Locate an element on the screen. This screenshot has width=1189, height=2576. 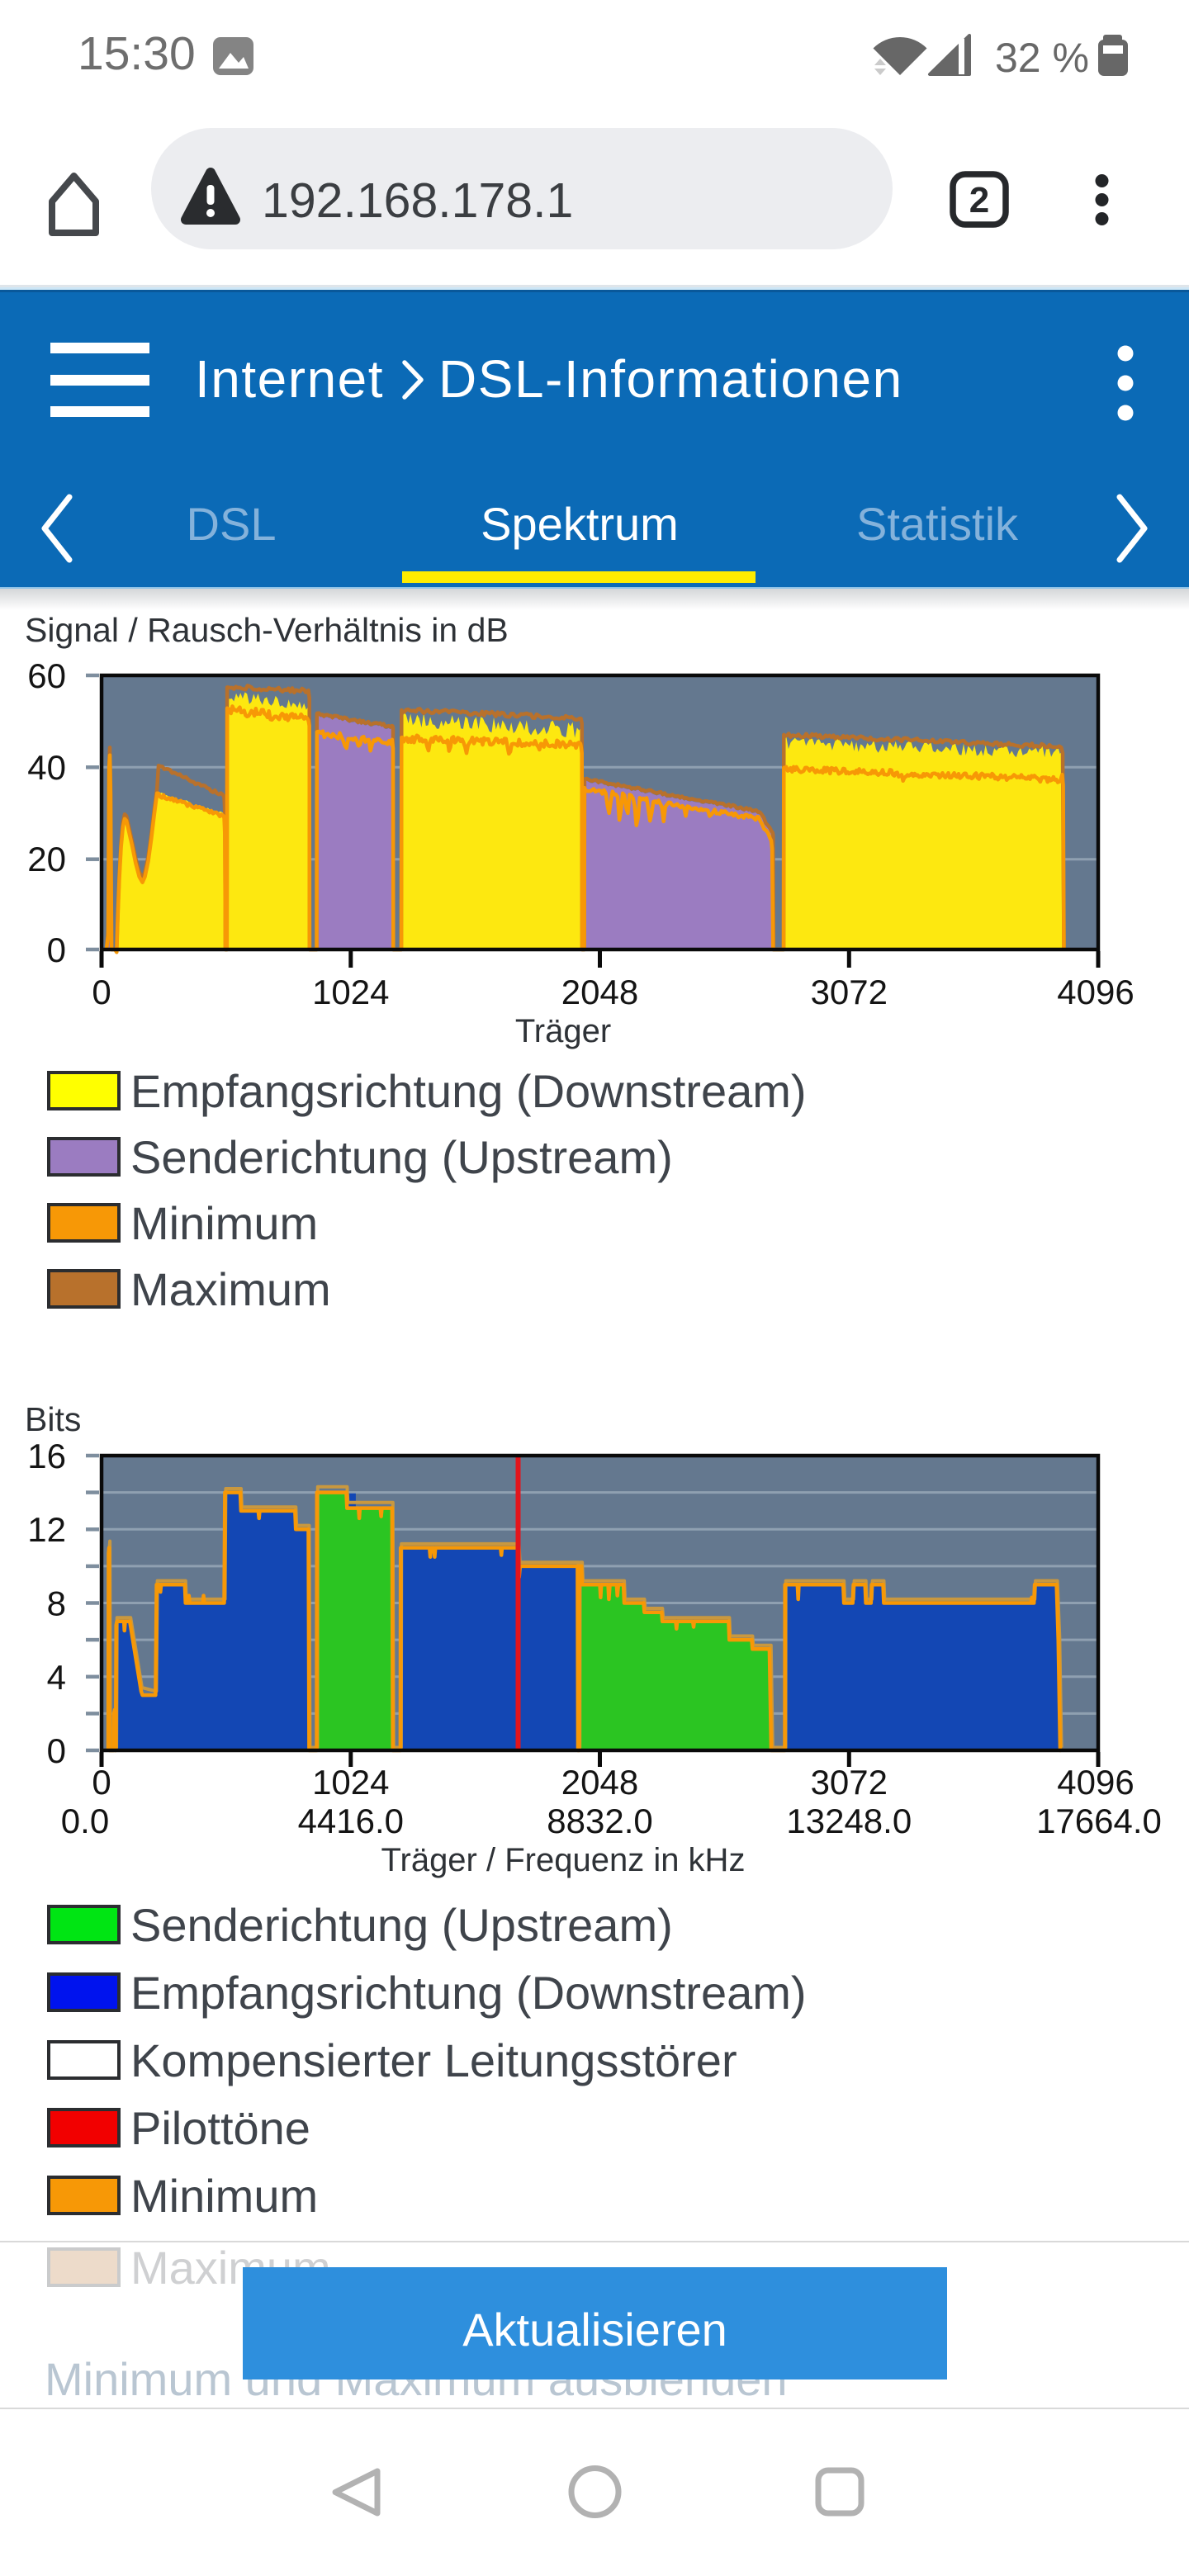
svg-text: 13248.0 is located at coordinates (849, 1821).